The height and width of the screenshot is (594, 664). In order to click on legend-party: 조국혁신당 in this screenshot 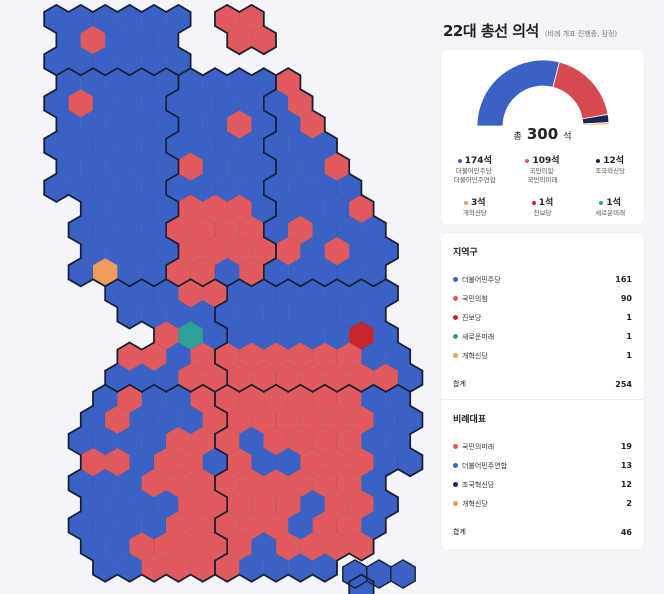, I will do `click(610, 171)`.